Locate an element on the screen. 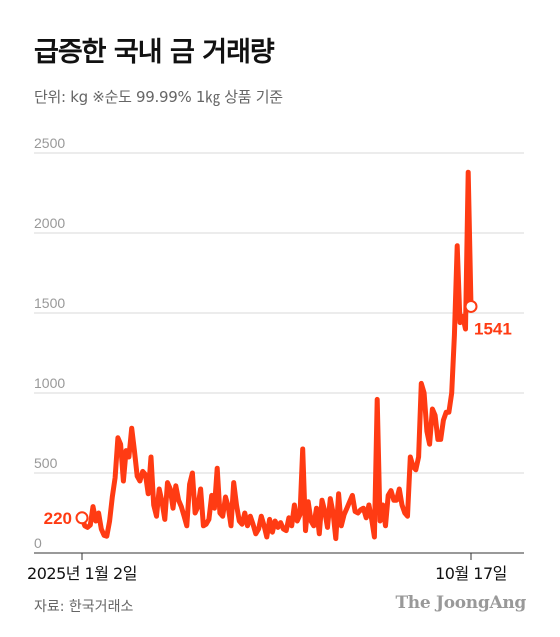 This screenshot has width=560, height=637. brand-logo: The JoongAng is located at coordinates (460, 603).